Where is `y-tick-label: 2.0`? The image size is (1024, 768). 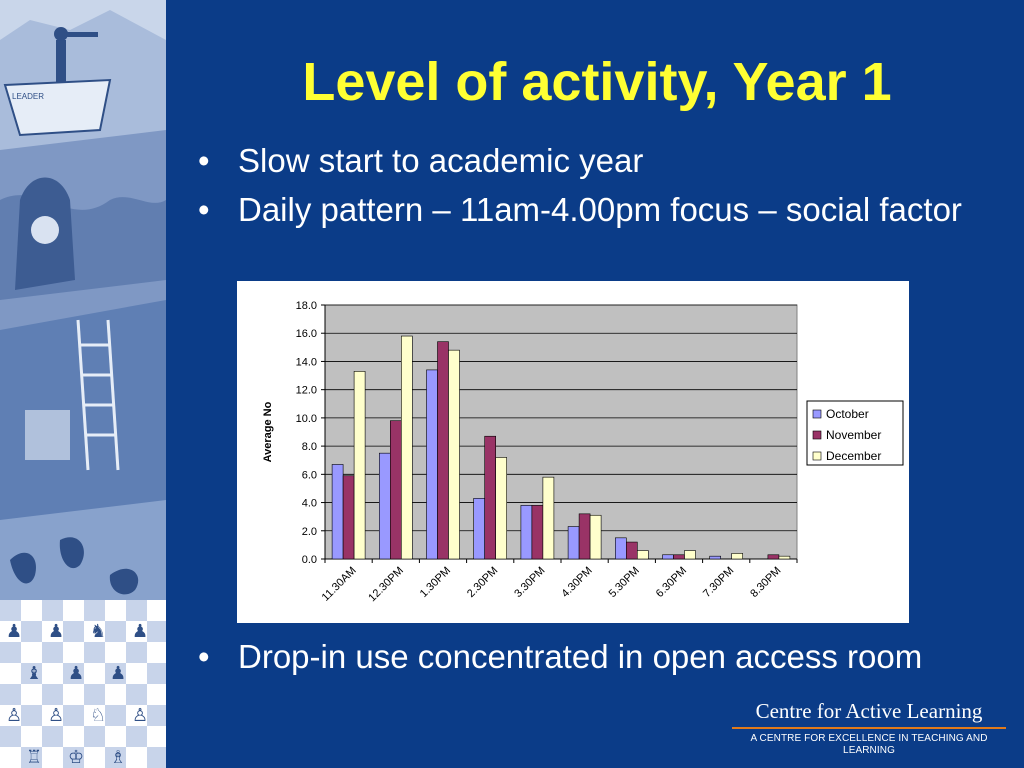
y-tick-label: 2.0 is located at coordinates (309, 532).